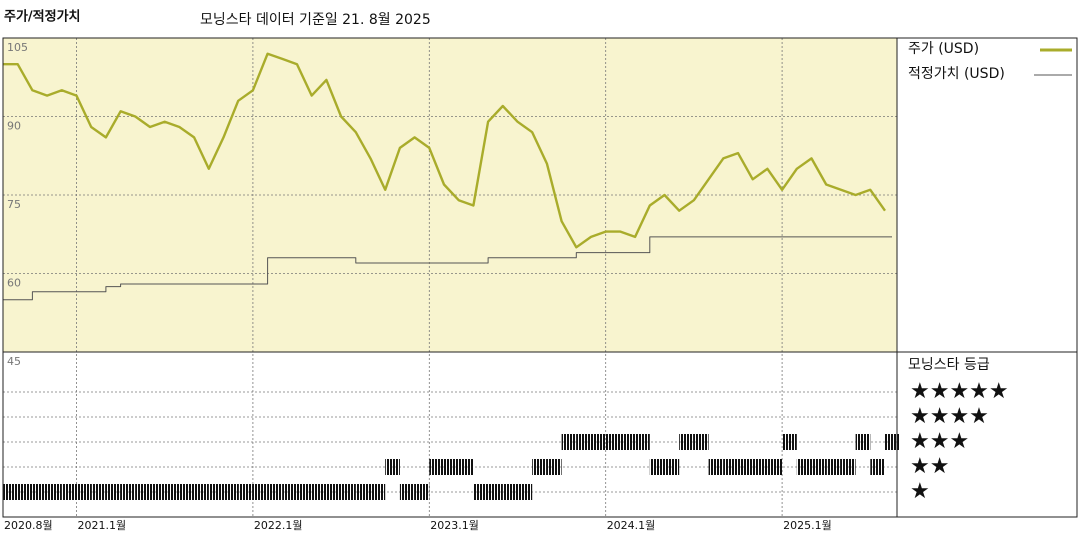 Image resolution: width=1080 pixels, height=540 pixels. Describe the element at coordinates (920, 491) in the screenshot. I see `rating-label: ★` at that location.